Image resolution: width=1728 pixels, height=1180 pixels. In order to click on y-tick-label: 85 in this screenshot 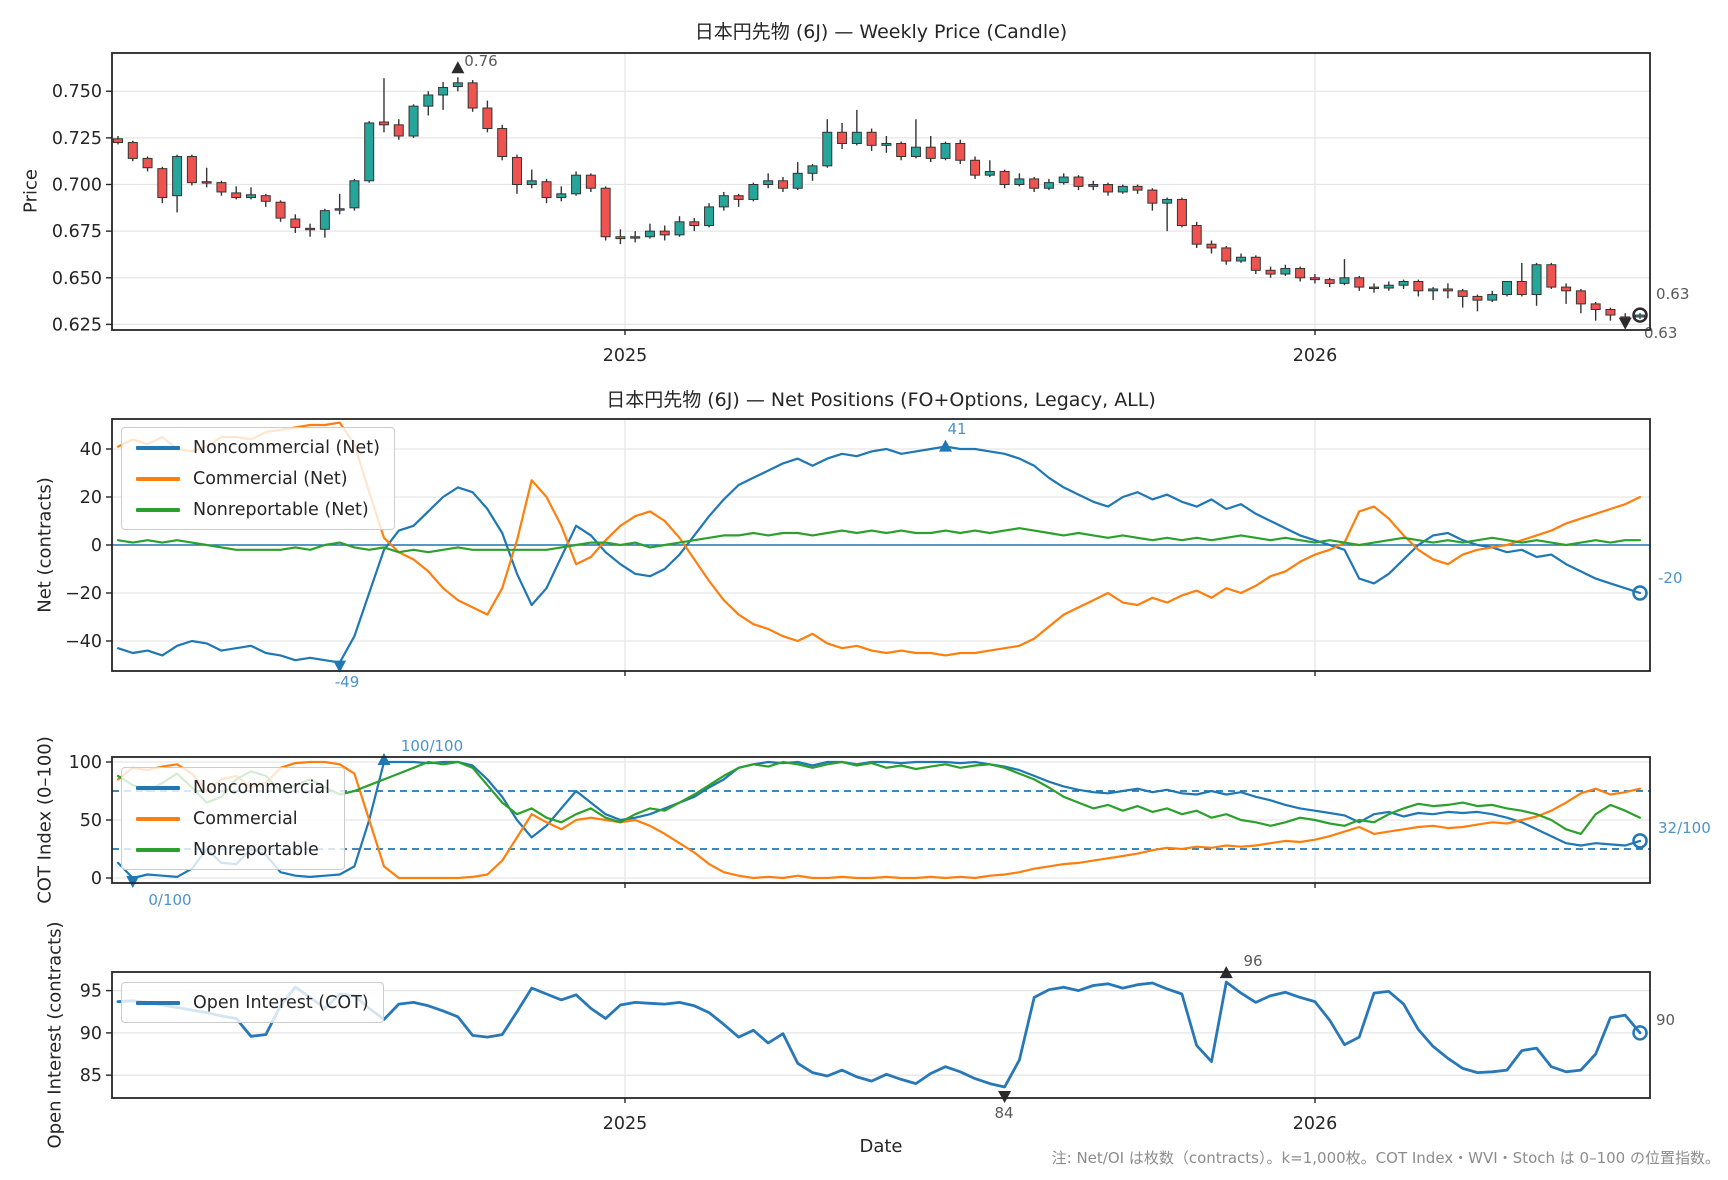, I will do `click(91, 1076)`.